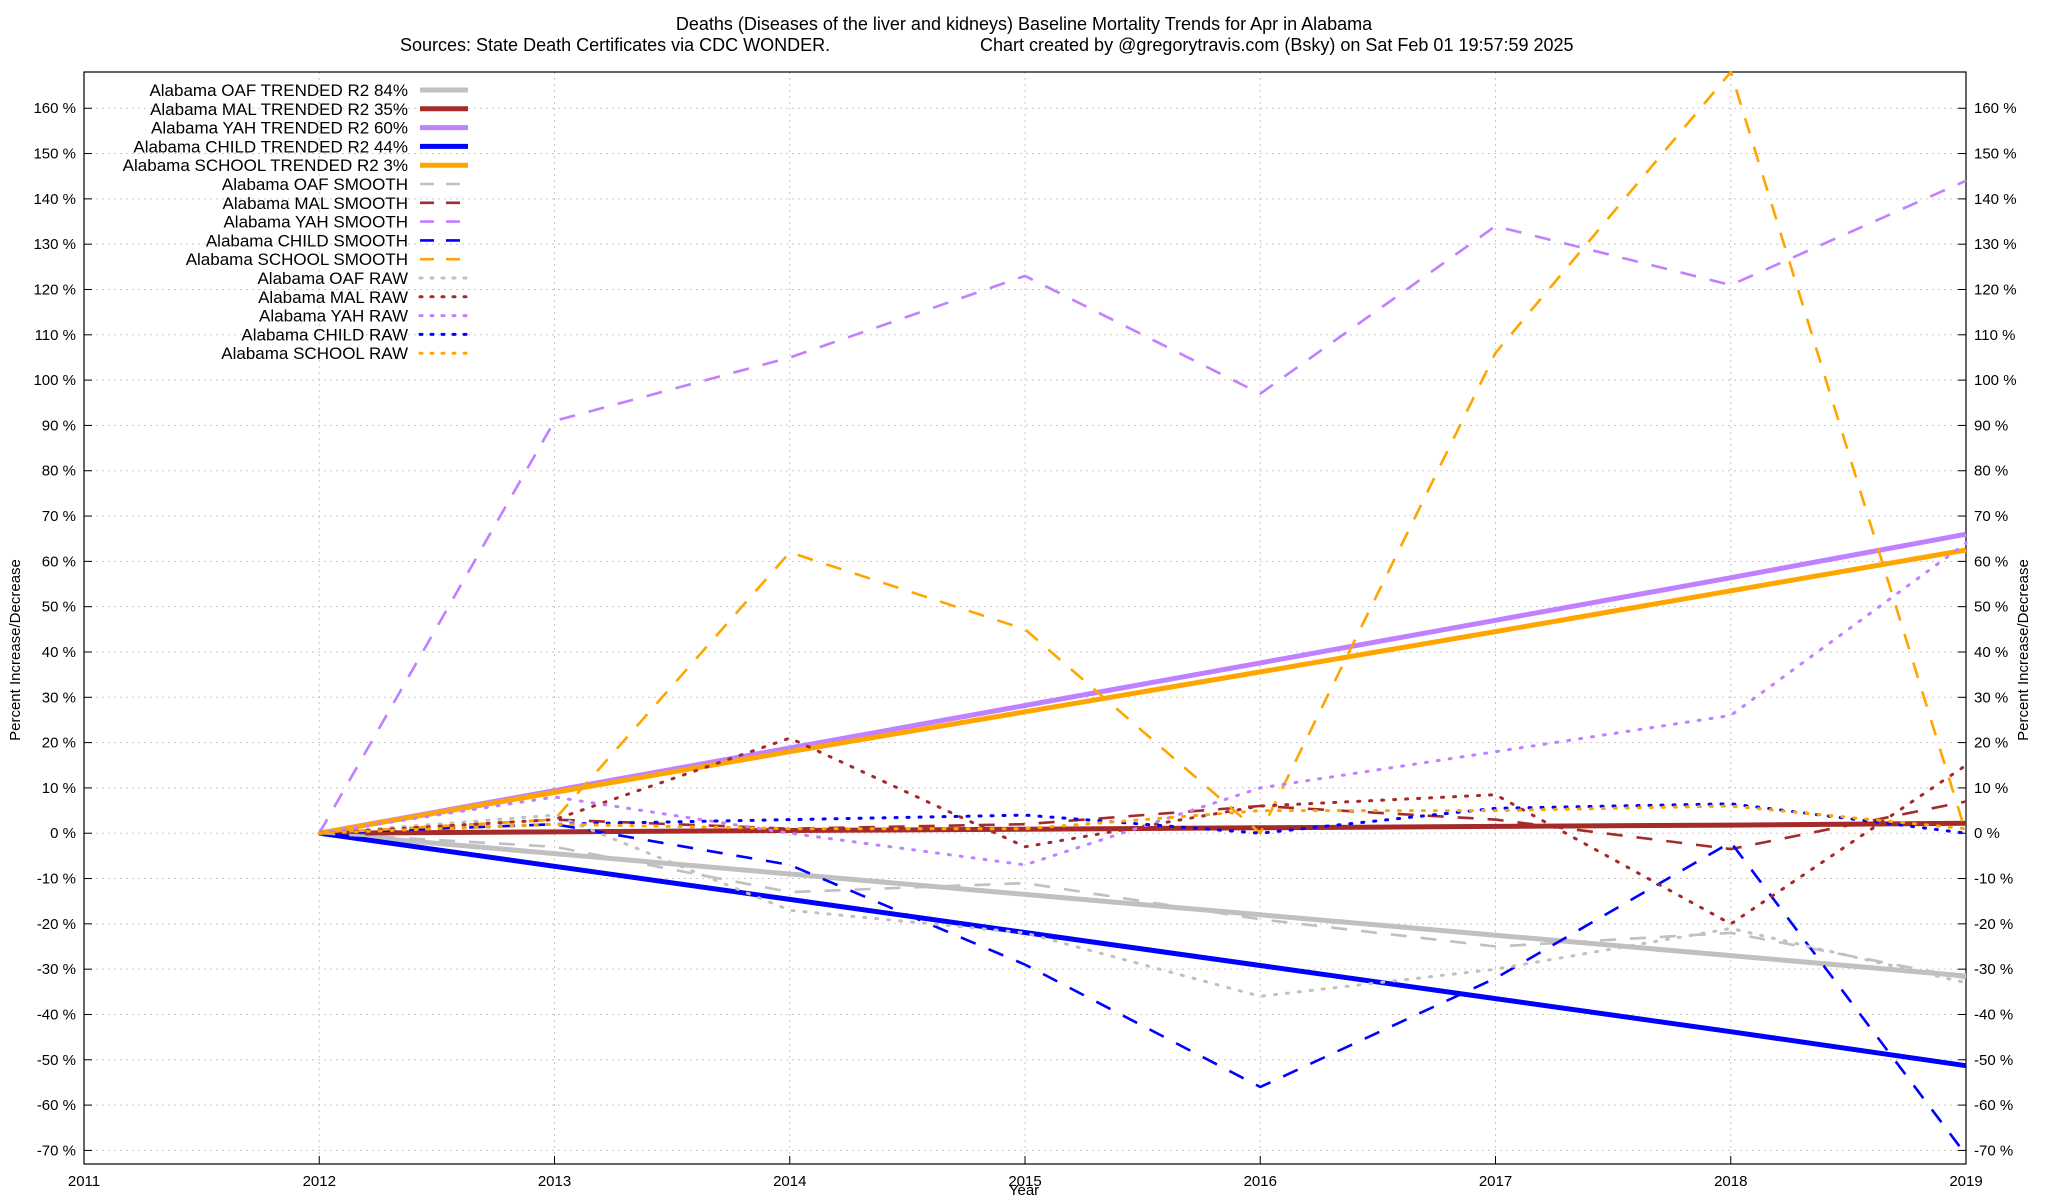 The image size is (2048, 1200). Describe the element at coordinates (56, 1014) in the screenshot. I see `y-tick-label-left: -40 %` at that location.